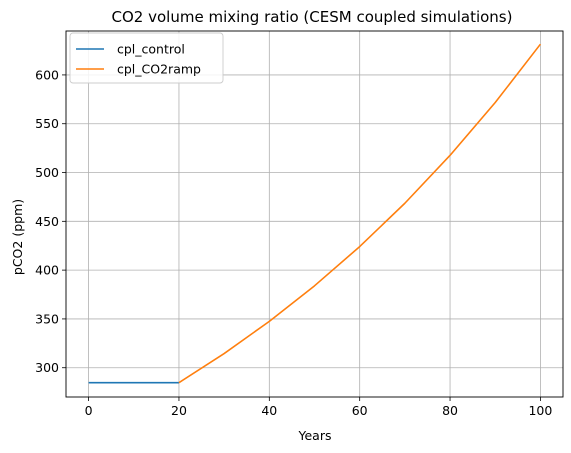 This screenshot has width=571, height=453. Describe the element at coordinates (47, 221) in the screenshot. I see `y-tick-label: 450` at that location.